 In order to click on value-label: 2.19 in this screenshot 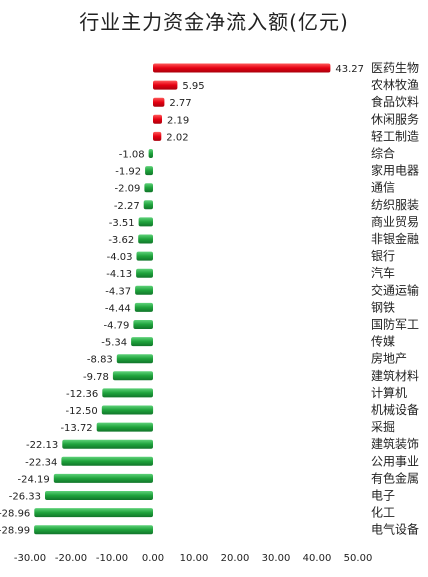, I will do `click(178, 120)`.